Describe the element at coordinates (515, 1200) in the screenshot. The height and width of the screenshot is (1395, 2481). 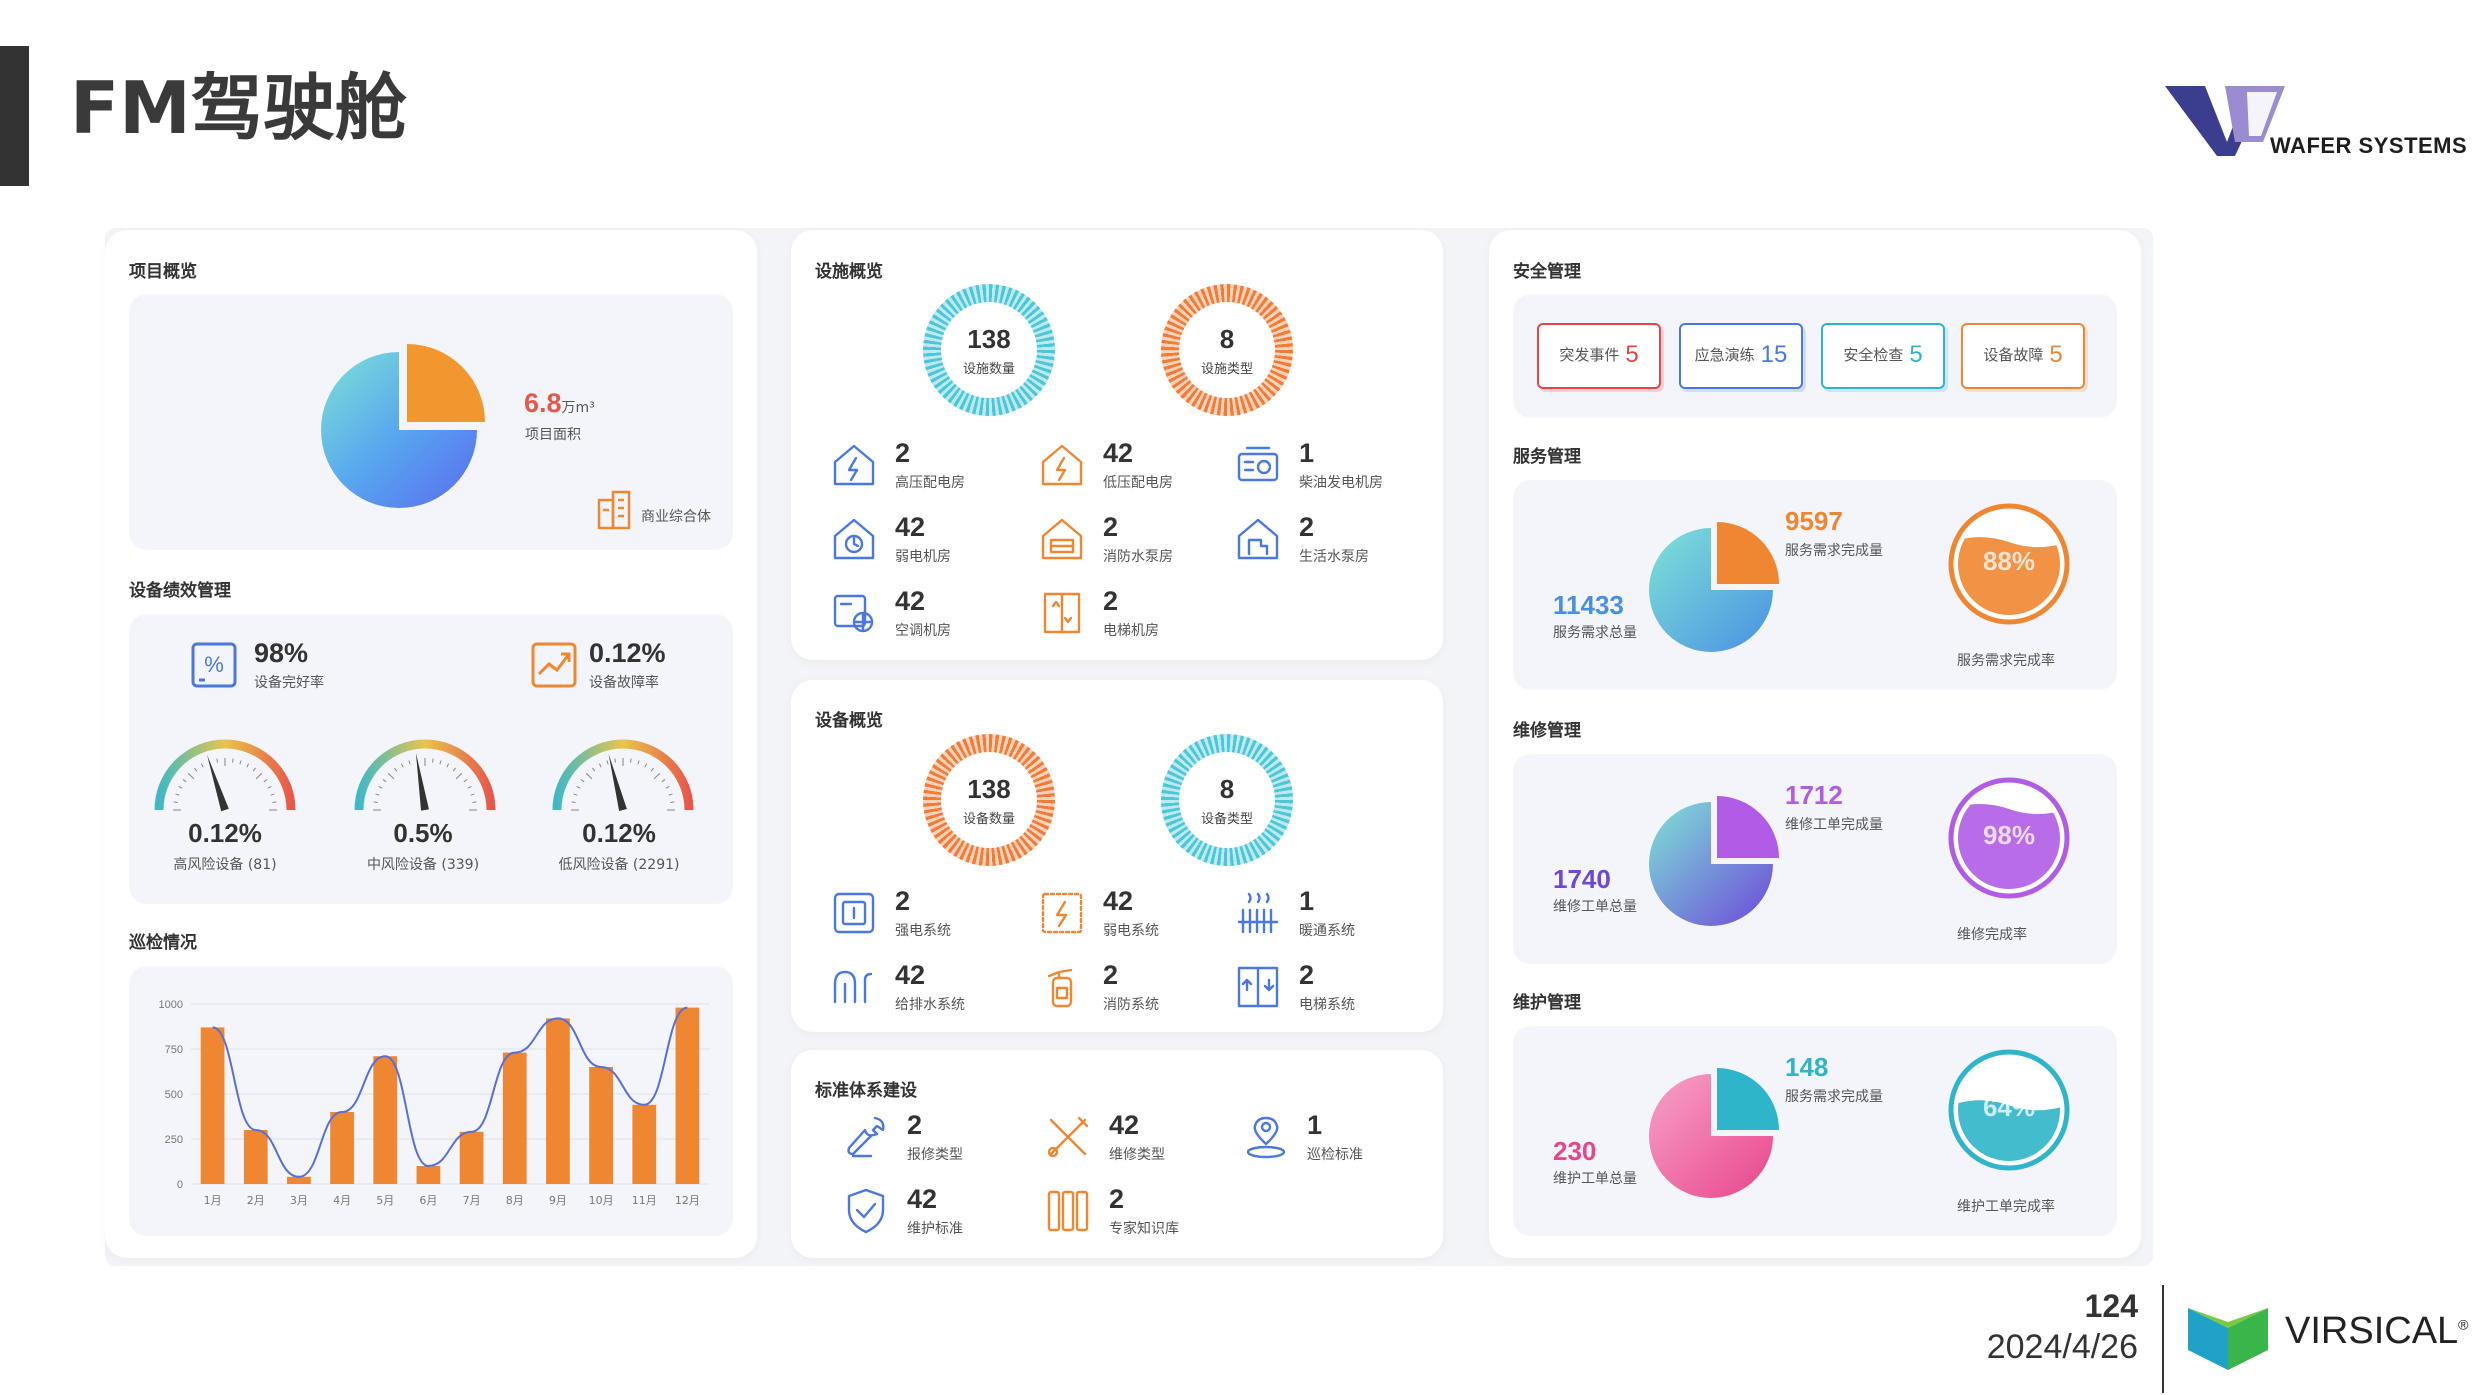
I see `x-tick-label: 8月` at that location.